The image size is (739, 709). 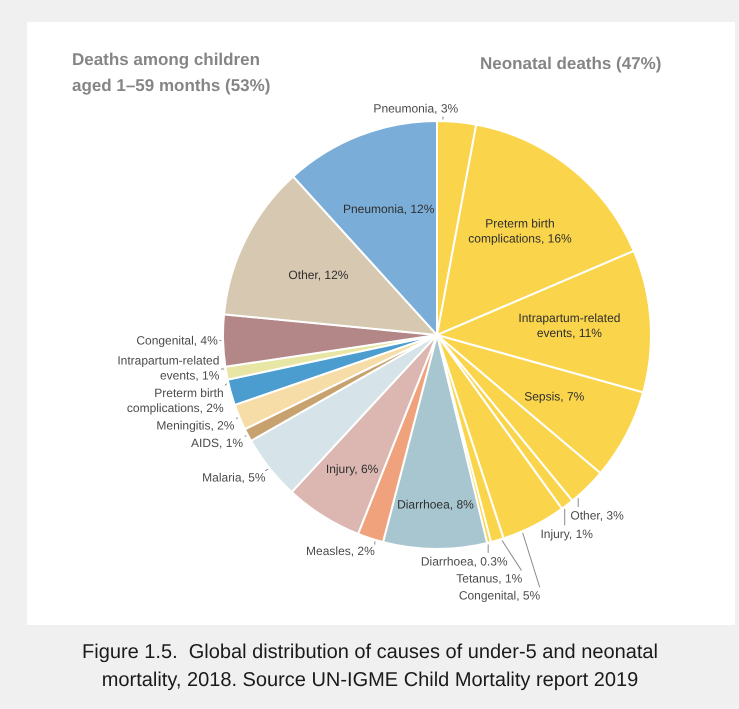 I want to click on slice-label: Measles, 2%, so click(x=341, y=551).